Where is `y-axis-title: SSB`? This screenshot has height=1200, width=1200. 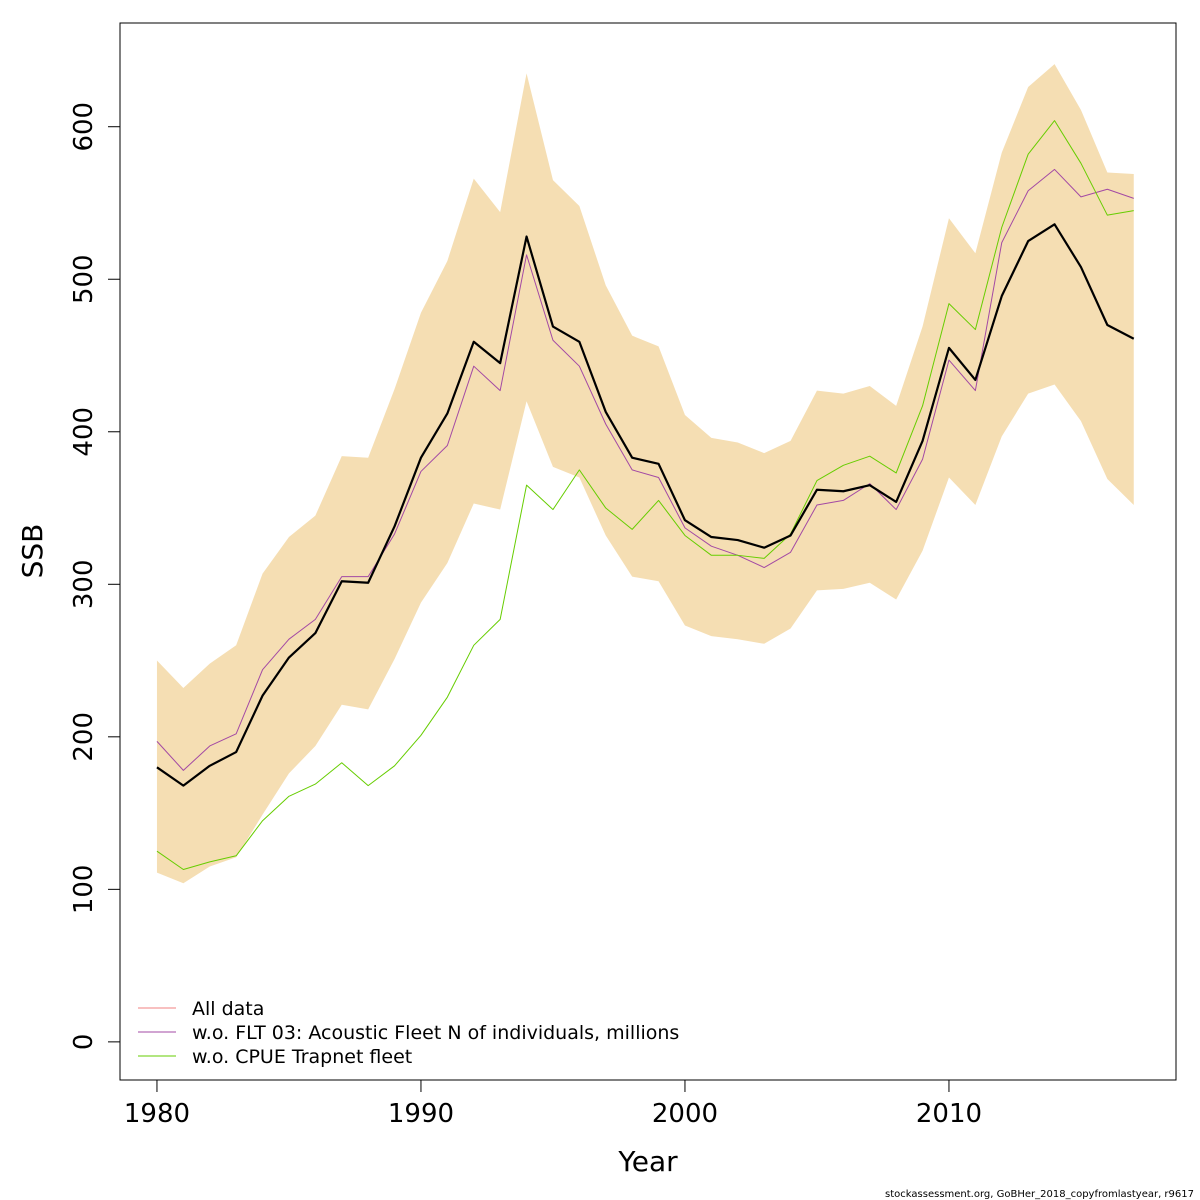
y-axis-title: SSB is located at coordinates (32, 551).